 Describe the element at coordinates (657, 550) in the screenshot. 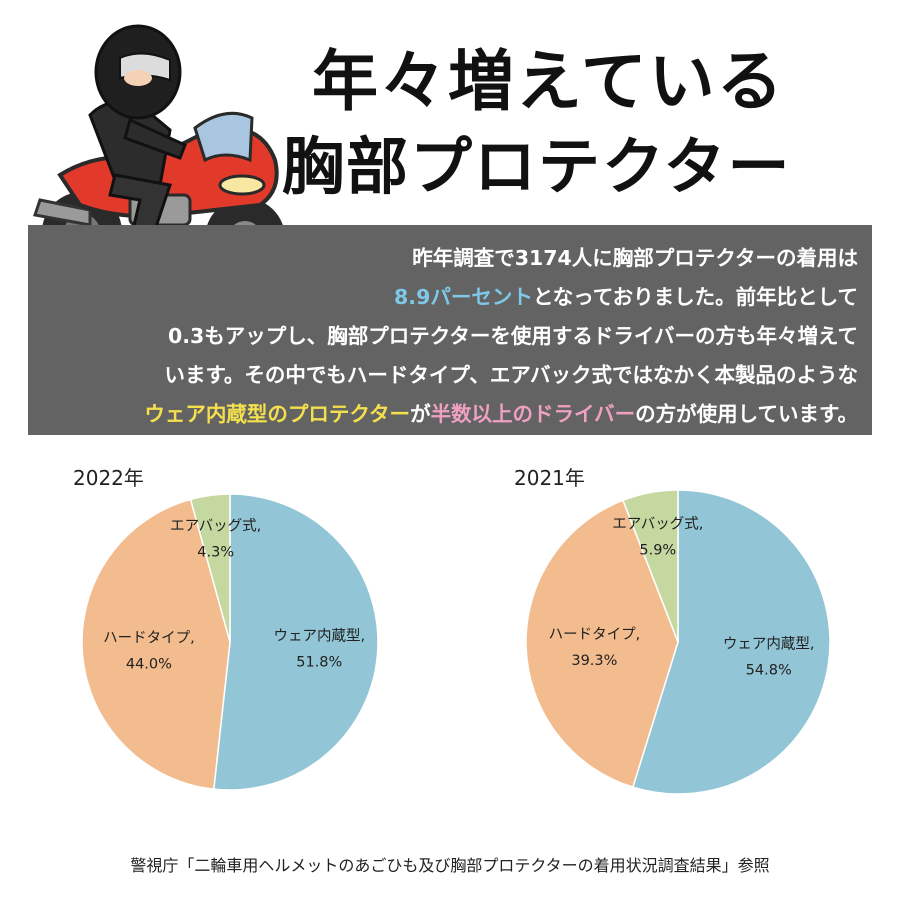

I see `slice-value-2021-2: 5.9%` at that location.